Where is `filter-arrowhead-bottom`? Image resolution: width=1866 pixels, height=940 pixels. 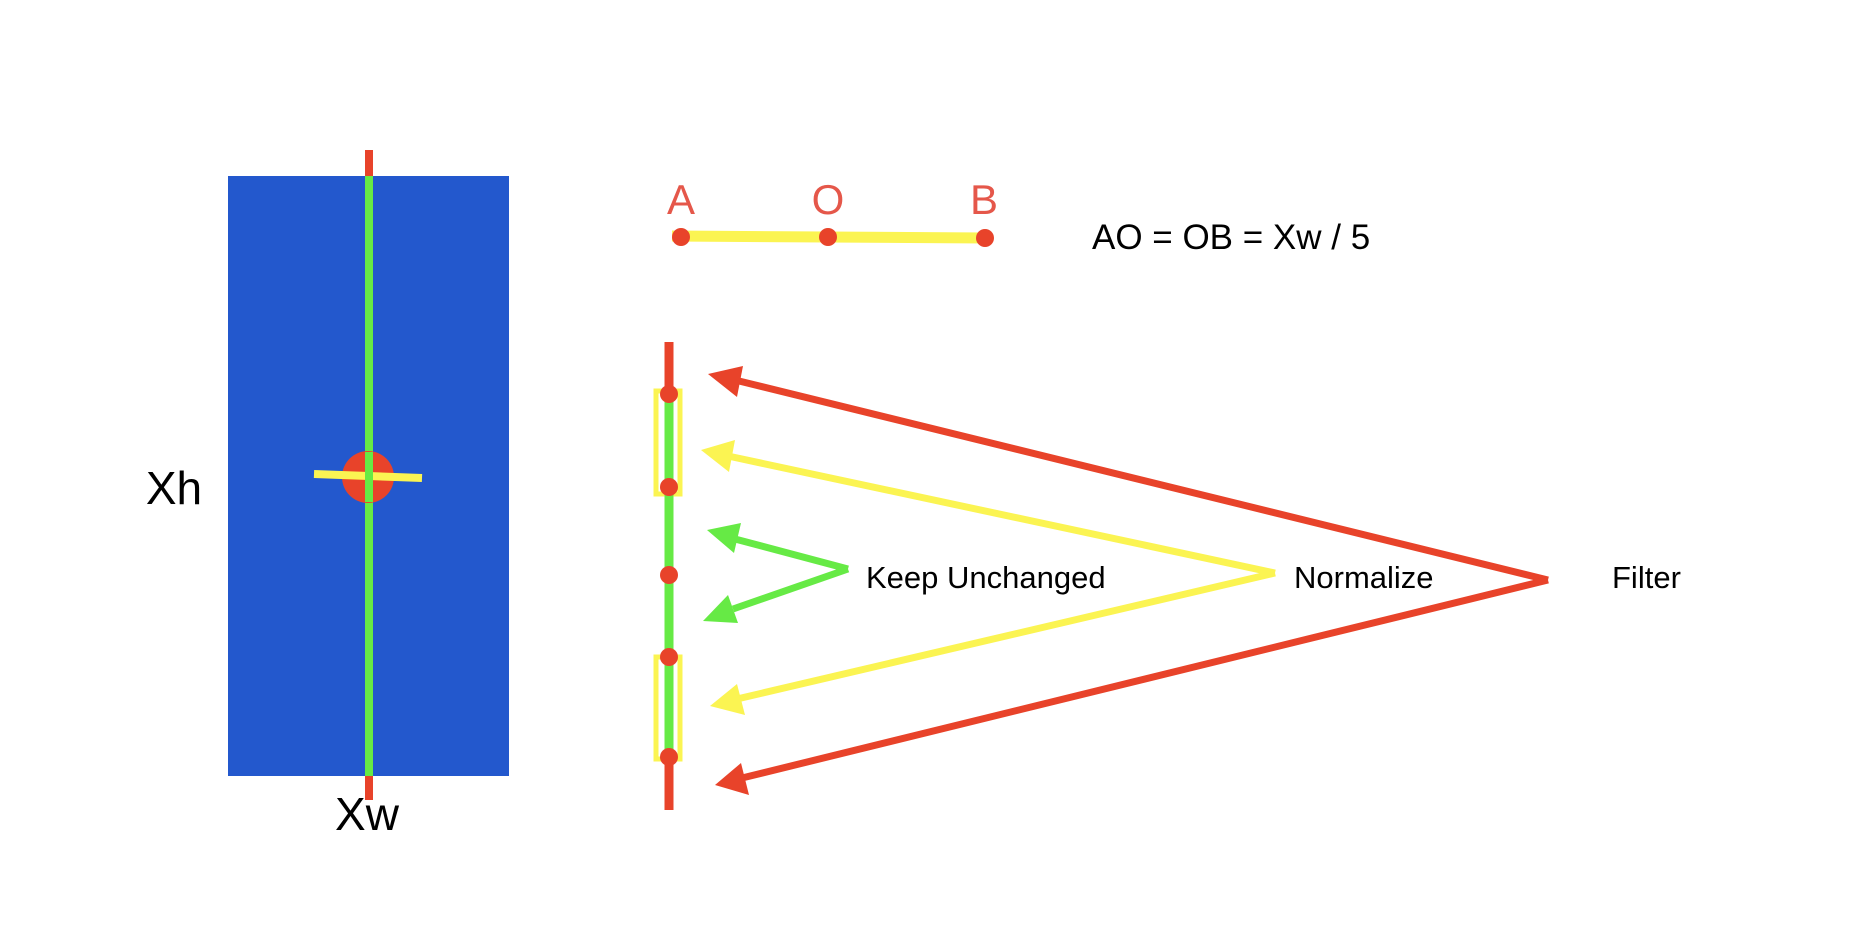 filter-arrowhead-bottom is located at coordinates (732, 779).